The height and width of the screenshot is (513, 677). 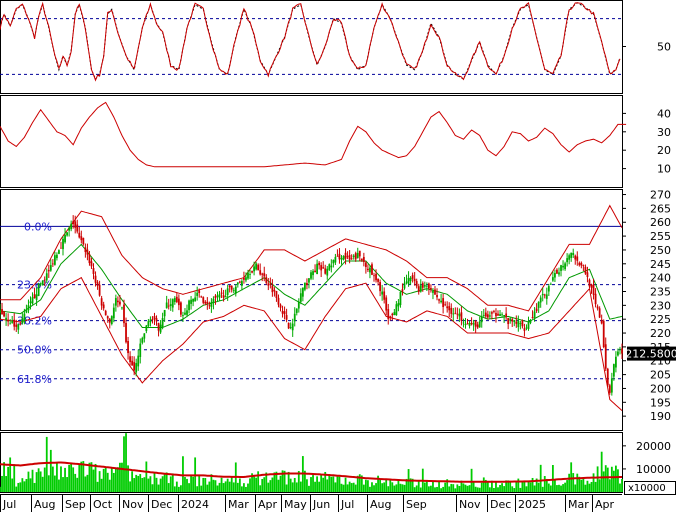 I want to click on x-tick-label: Aug, so click(x=44, y=504).